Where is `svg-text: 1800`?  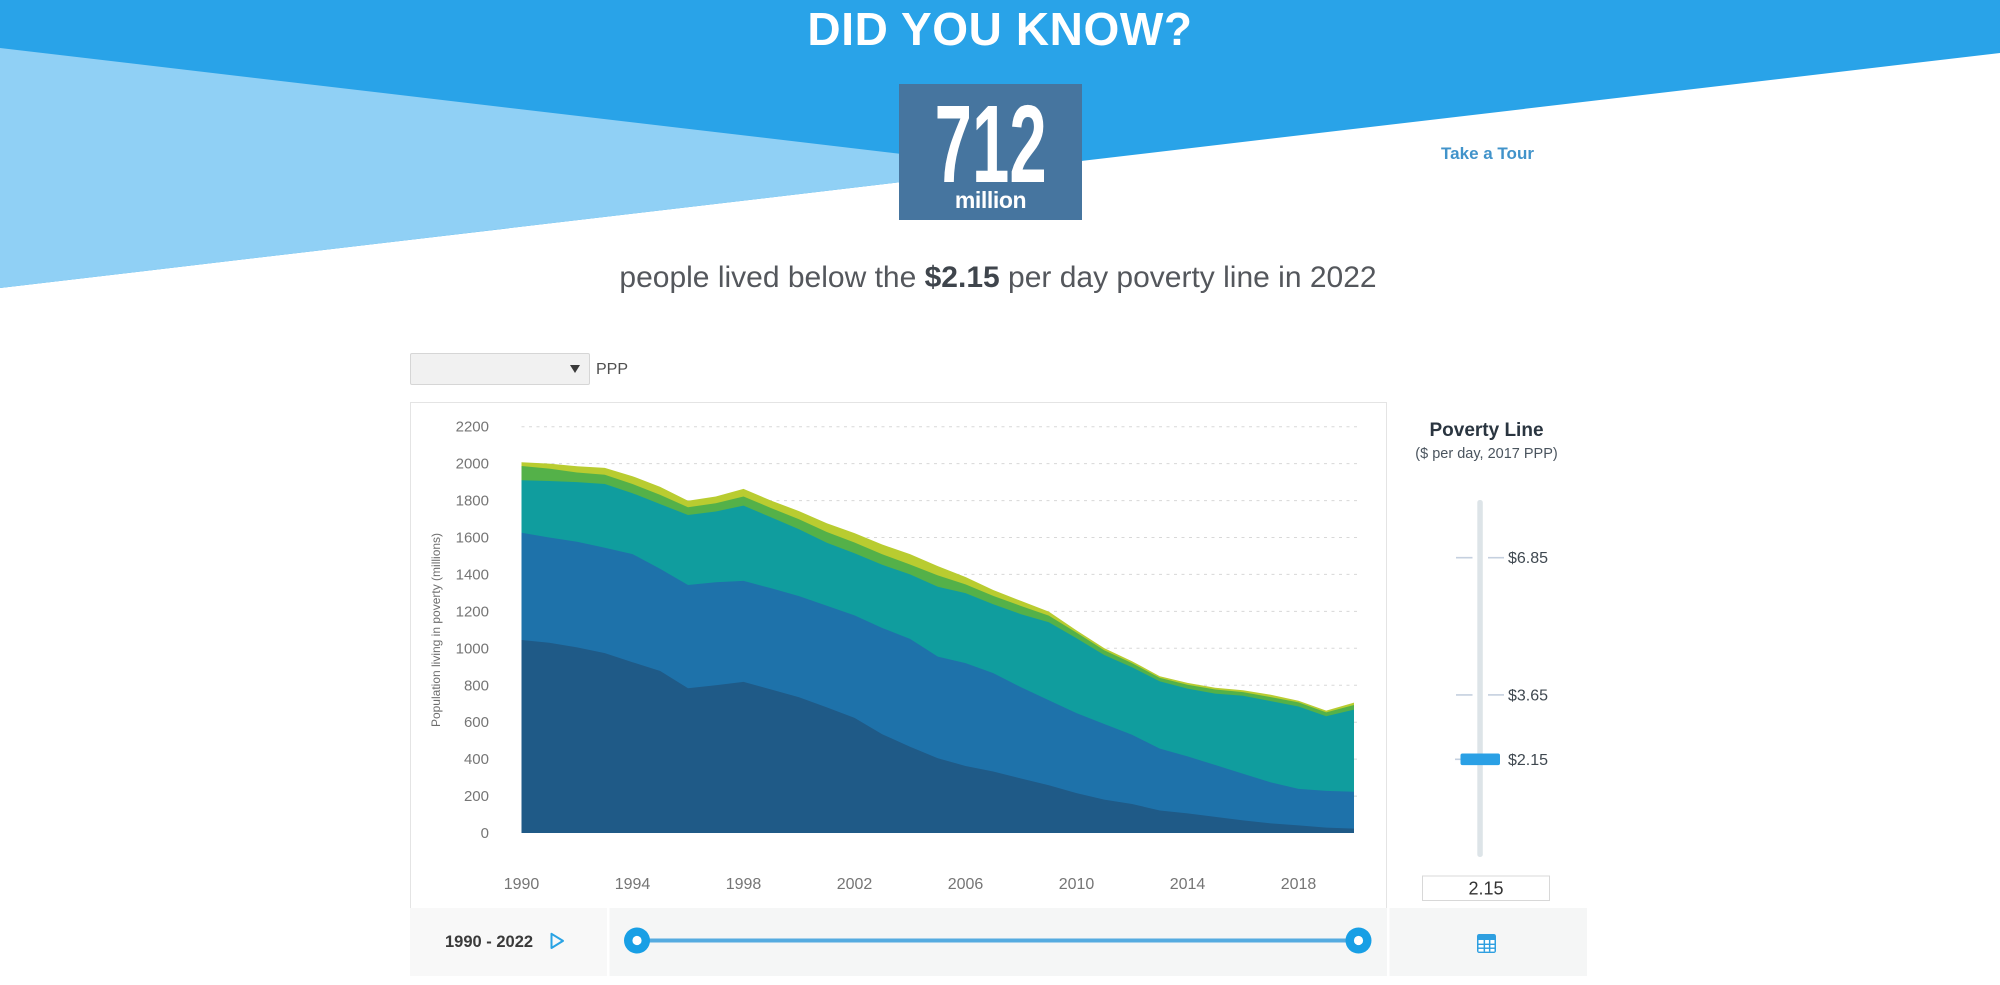
svg-text: 1800 is located at coordinates (472, 501).